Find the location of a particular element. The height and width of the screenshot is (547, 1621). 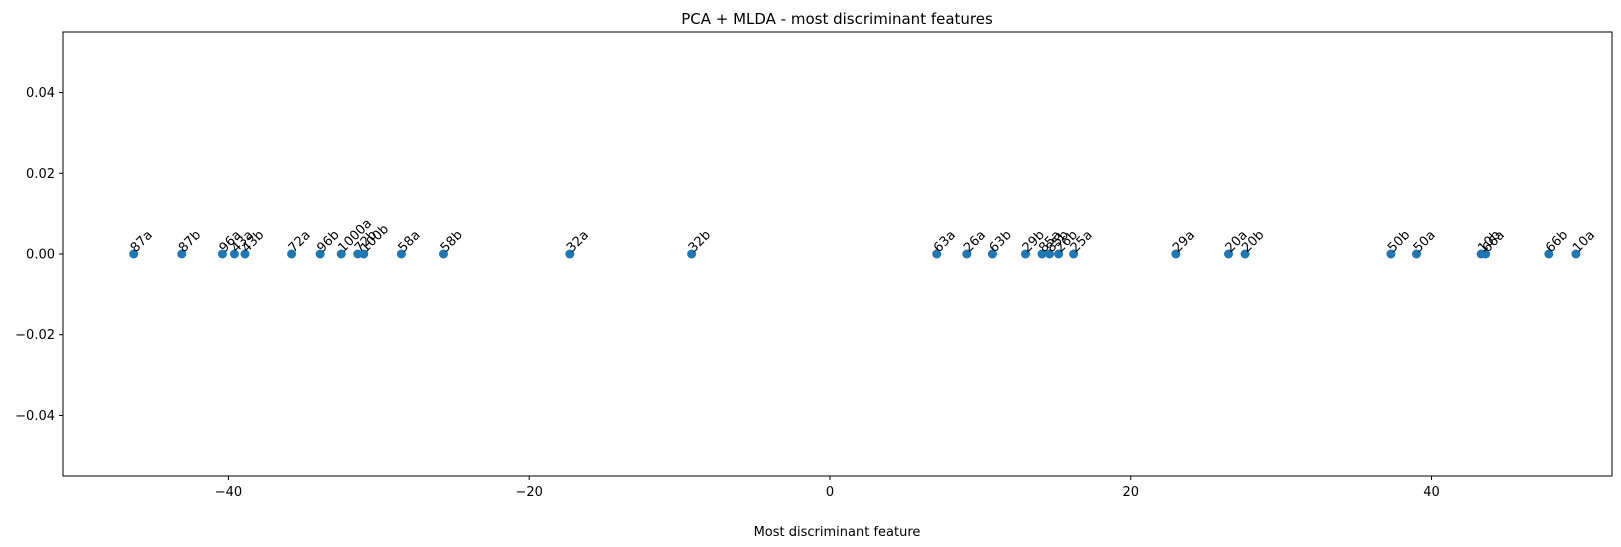

data-point-29b is located at coordinates (1025, 254).